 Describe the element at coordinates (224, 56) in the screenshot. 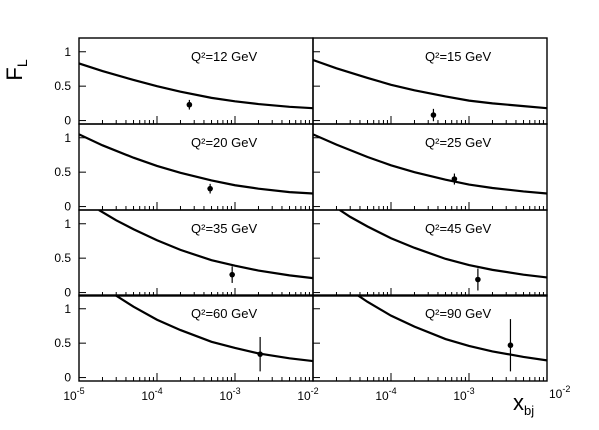

I see `panel-label: Q²=12 GeV` at that location.